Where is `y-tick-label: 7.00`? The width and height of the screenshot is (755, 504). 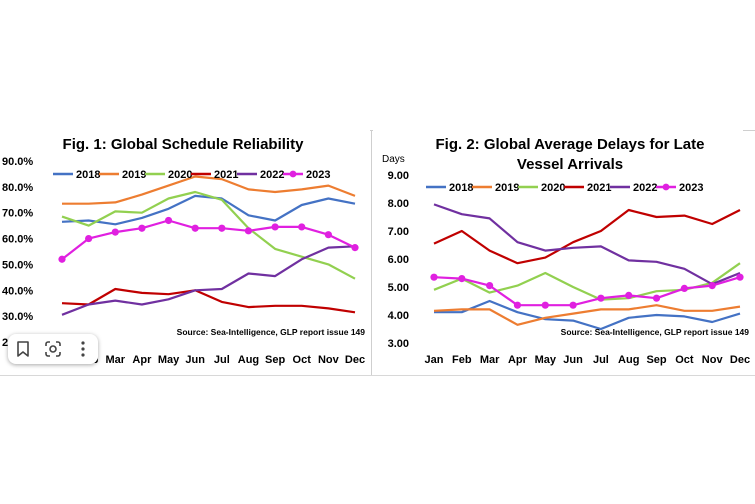 y-tick-label: 7.00 is located at coordinates (398, 232).